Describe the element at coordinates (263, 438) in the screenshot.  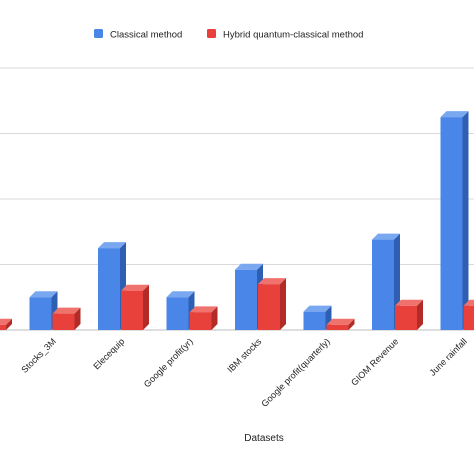
I see `x-axis-title: Datasets` at that location.